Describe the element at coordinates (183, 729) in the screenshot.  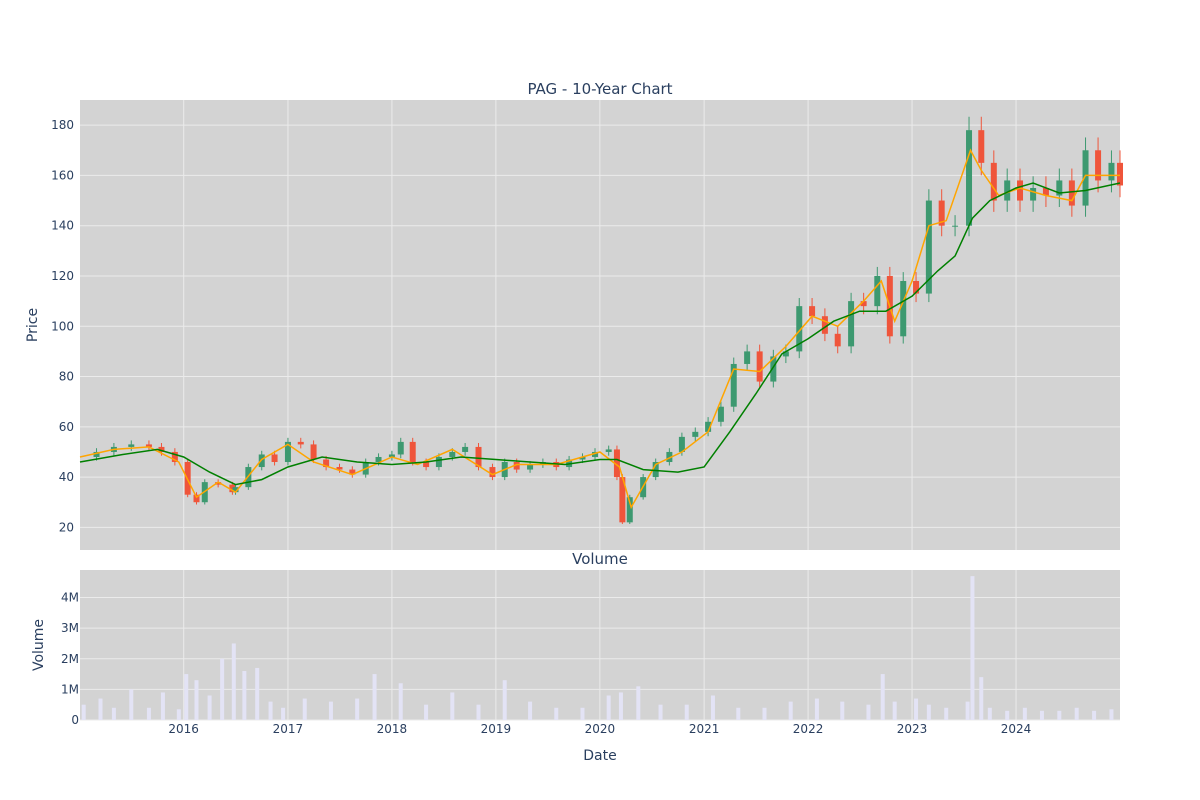
I see `date-tick-label: 2016` at that location.